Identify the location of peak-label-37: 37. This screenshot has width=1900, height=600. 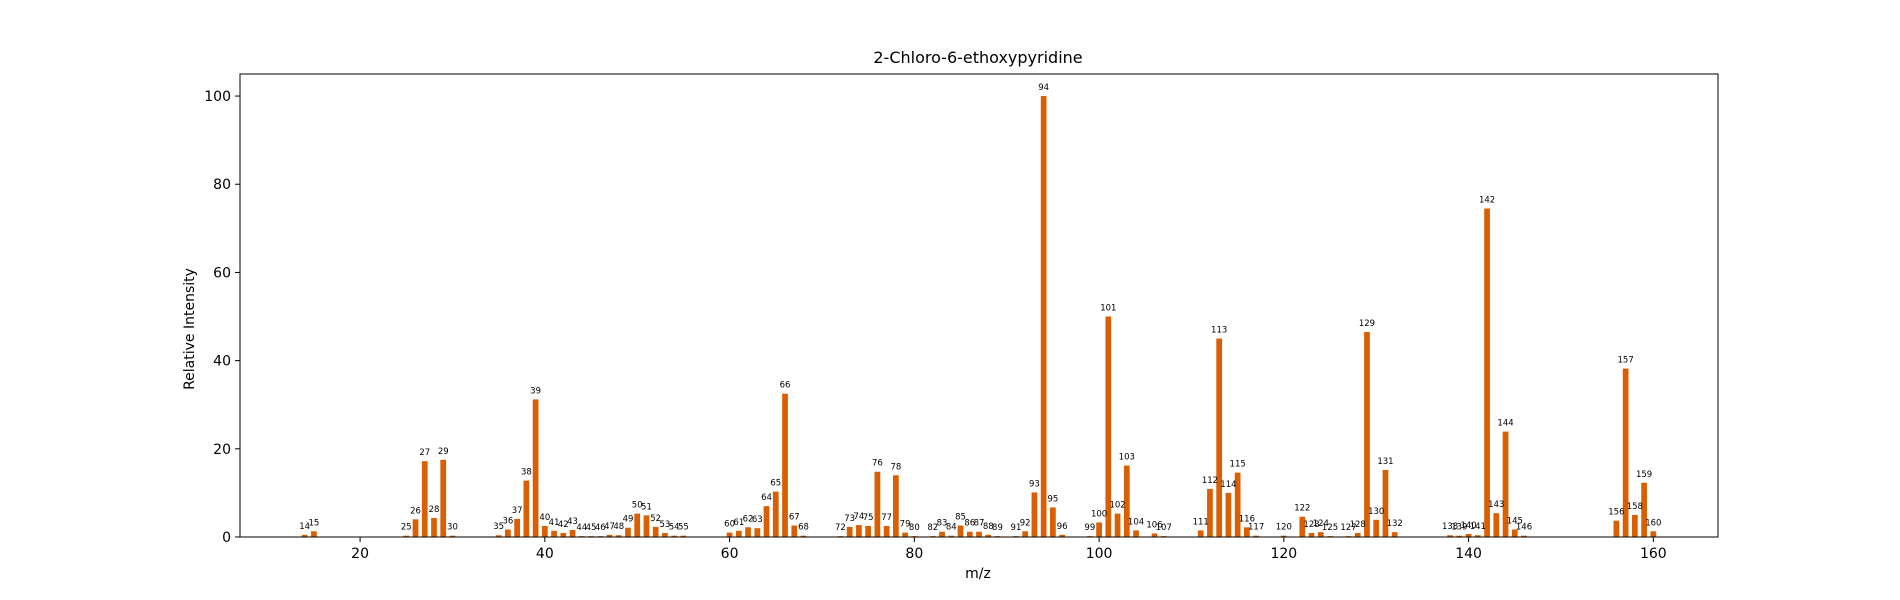
(517, 511).